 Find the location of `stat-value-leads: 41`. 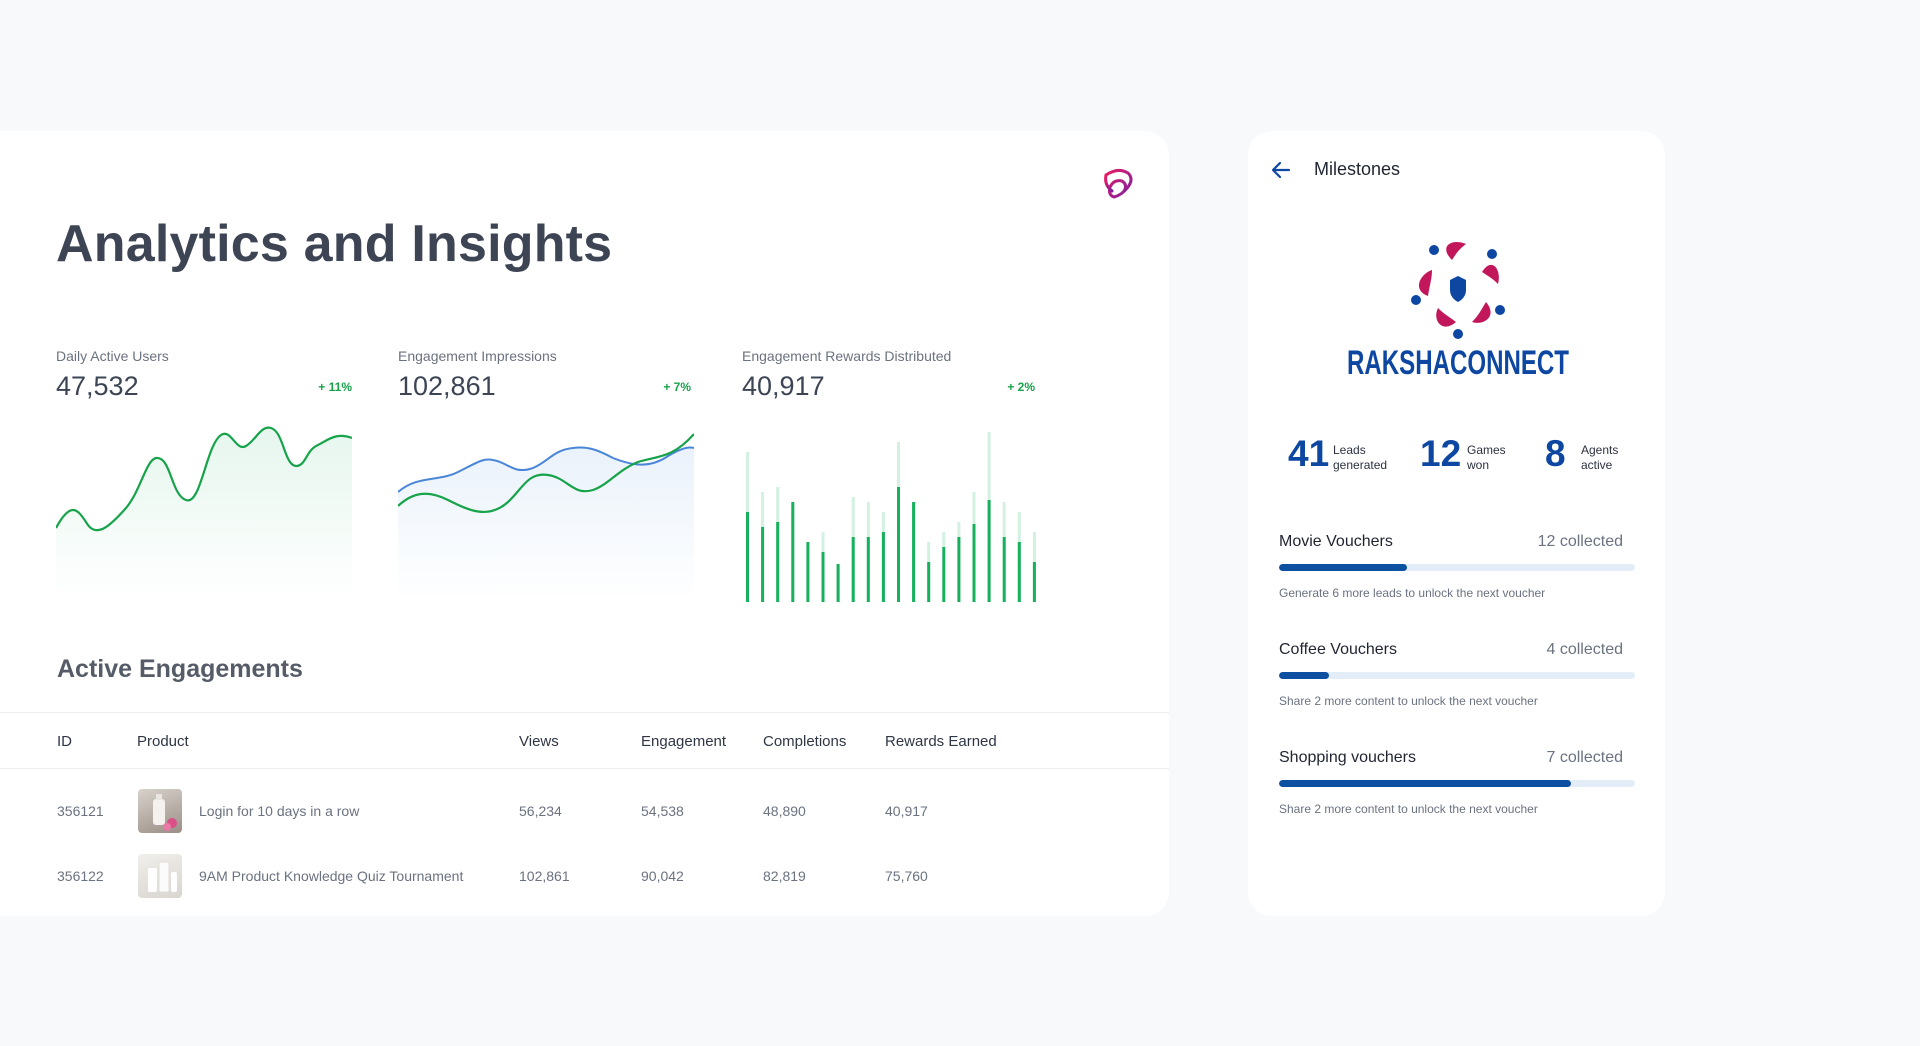

stat-value-leads: 41 is located at coordinates (1309, 453).